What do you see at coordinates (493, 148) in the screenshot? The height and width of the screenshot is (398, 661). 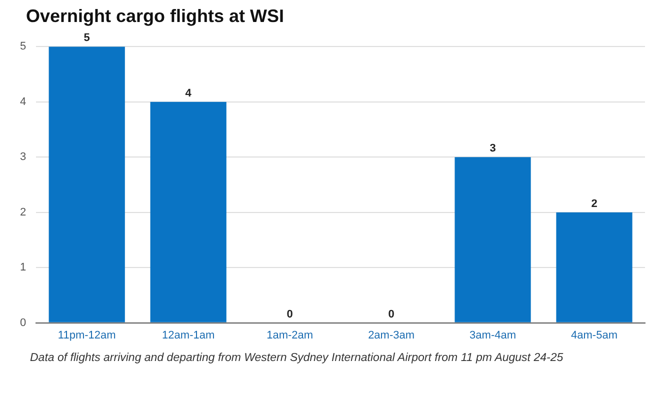 I see `data-label: 3` at bounding box center [493, 148].